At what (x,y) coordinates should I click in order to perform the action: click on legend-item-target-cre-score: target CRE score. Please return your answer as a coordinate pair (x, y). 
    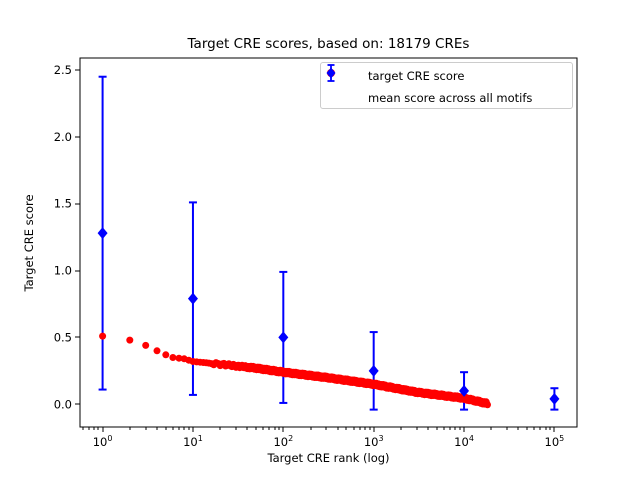
    Looking at the image, I should click on (446, 76).